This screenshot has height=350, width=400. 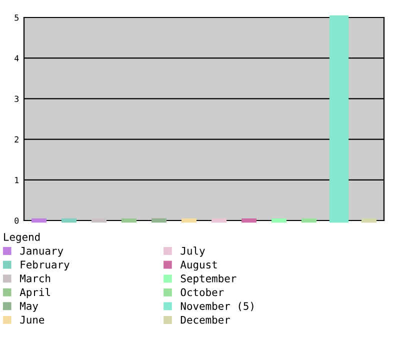 I want to click on y-tick-label: 1, so click(x=17, y=180).